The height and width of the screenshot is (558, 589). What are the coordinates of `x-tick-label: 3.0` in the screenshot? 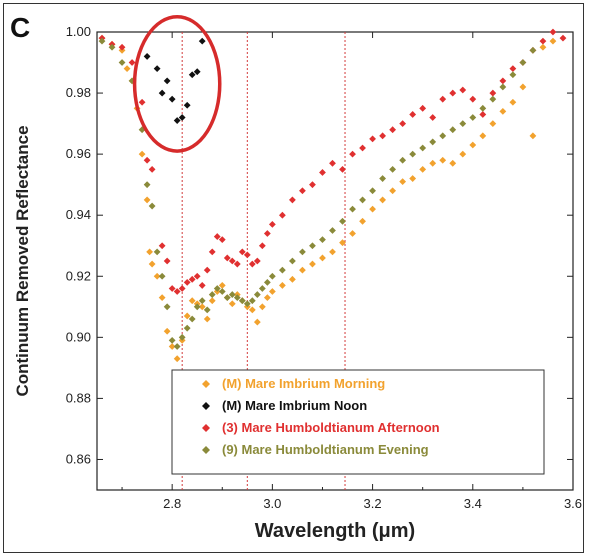 It's located at (272, 503).